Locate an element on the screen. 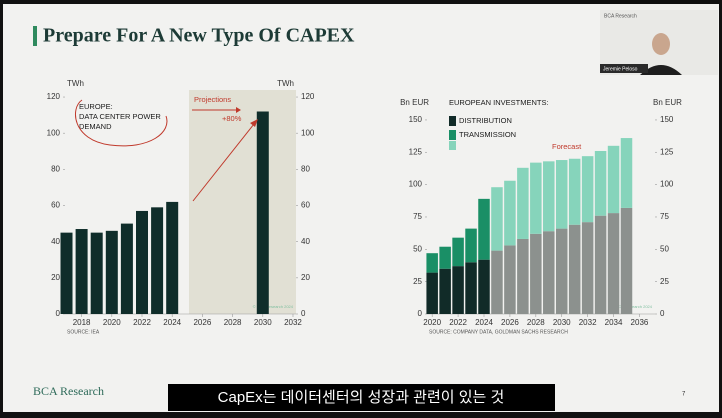  y-tick-label: 20 is located at coordinates (55, 277).